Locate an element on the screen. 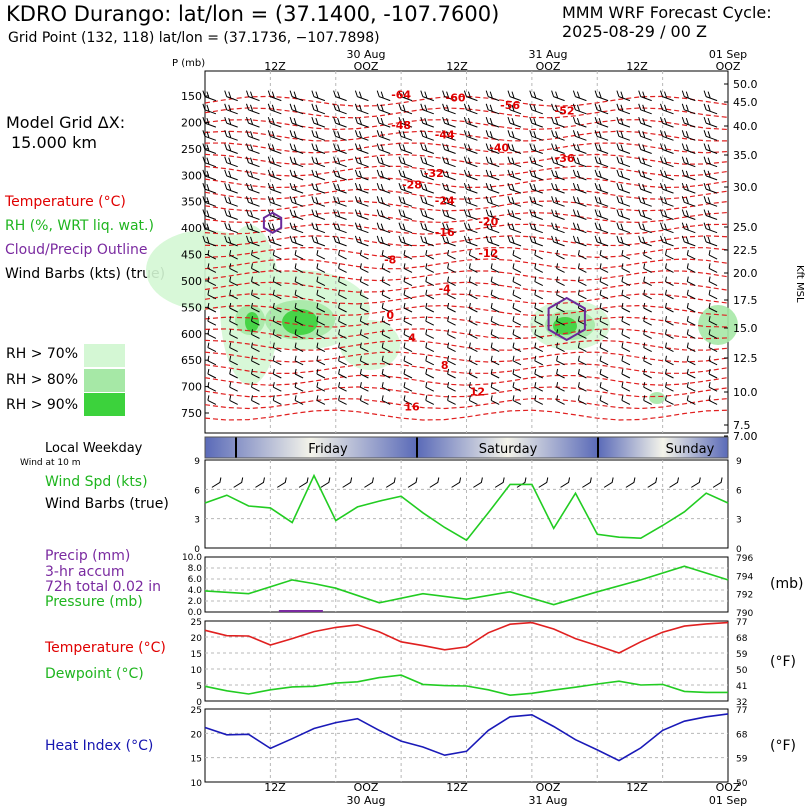  rh70-label: RH > 70% is located at coordinates (42, 354).